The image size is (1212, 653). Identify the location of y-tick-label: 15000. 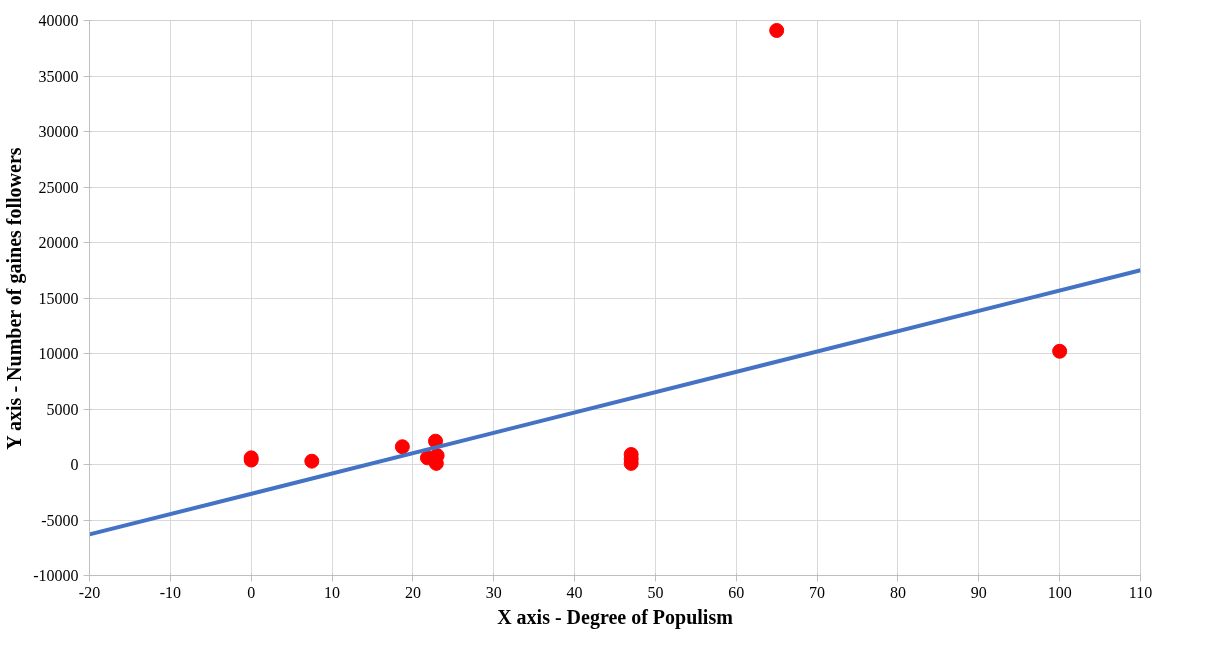
(58, 298).